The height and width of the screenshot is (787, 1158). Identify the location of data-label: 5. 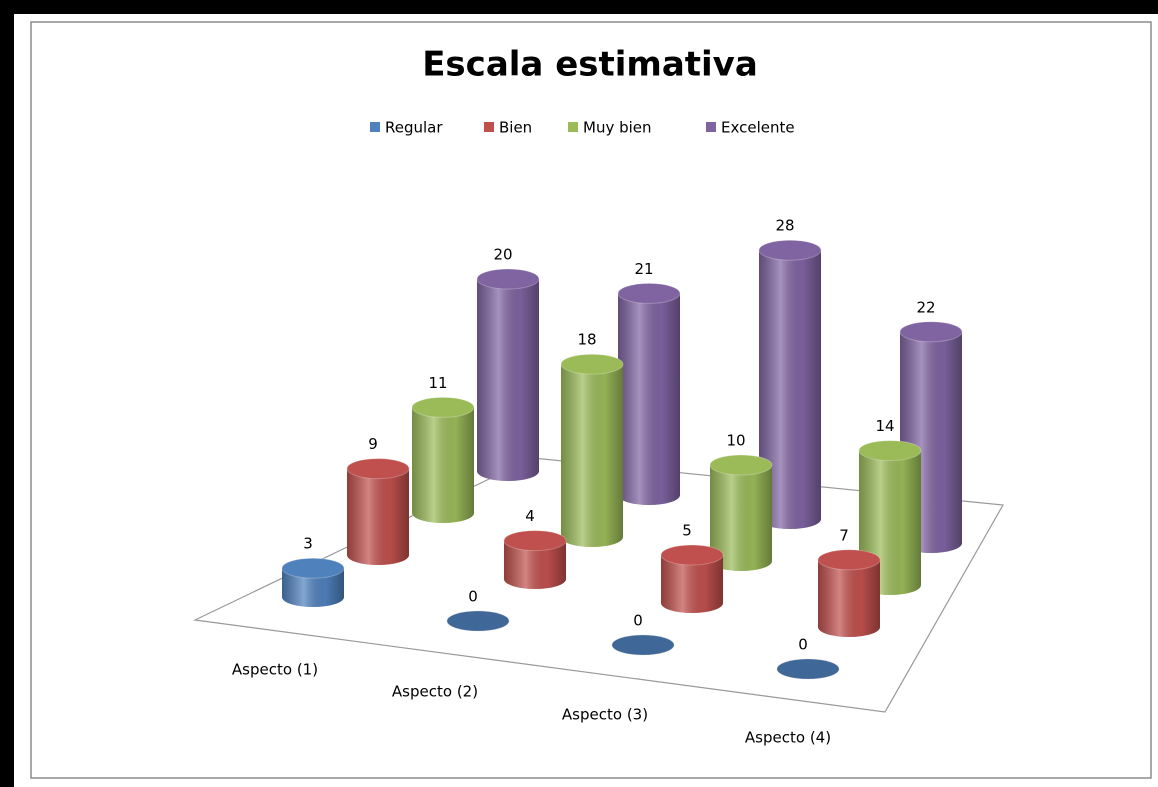
(687, 531).